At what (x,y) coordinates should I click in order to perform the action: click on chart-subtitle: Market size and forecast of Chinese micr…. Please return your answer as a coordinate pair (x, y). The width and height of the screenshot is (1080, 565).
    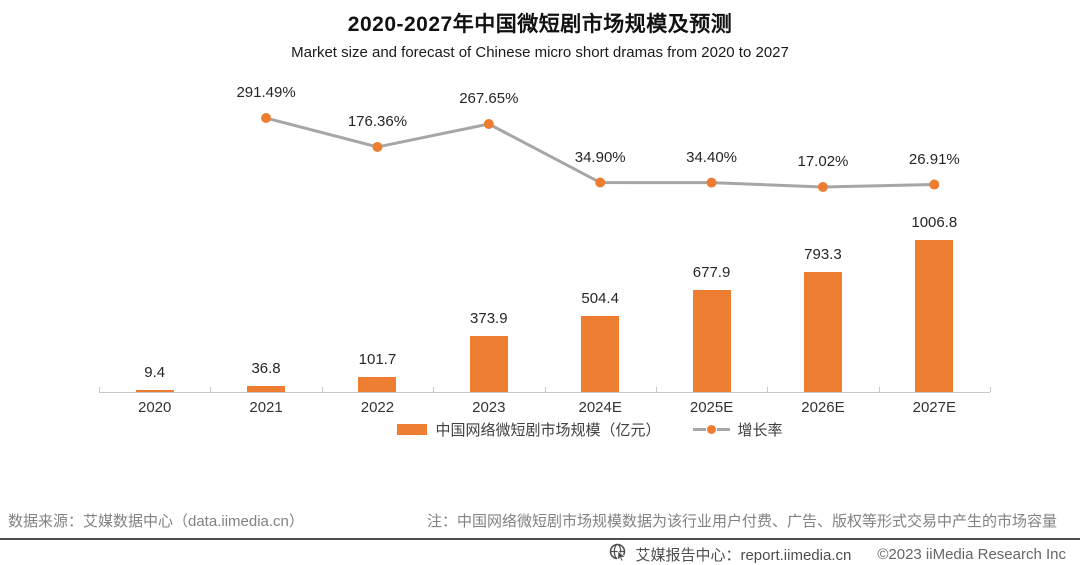
    Looking at the image, I should click on (540, 52).